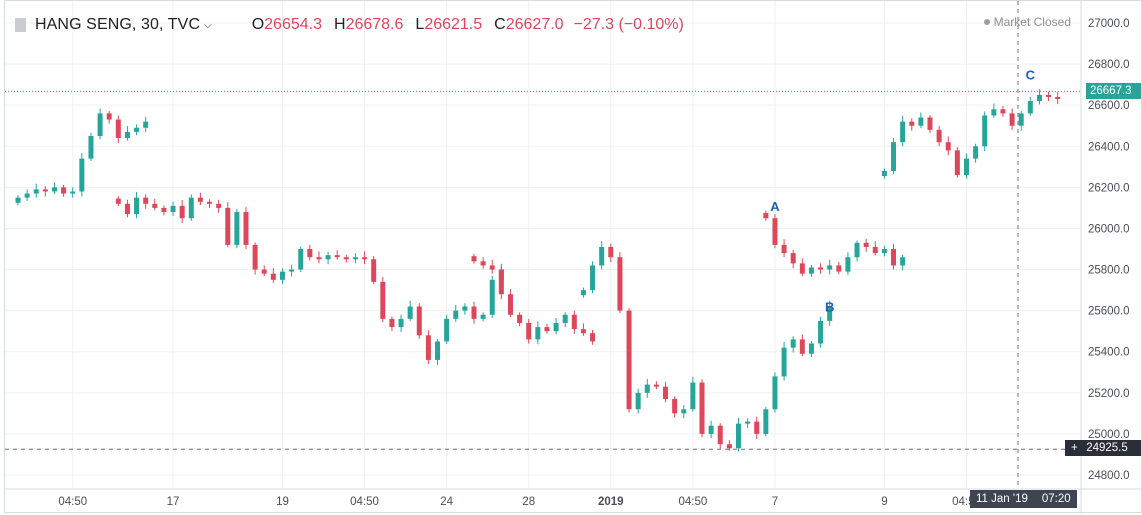 The image size is (1142, 515). Describe the element at coordinates (500, 24) in the screenshot. I see `close-label: C` at that location.